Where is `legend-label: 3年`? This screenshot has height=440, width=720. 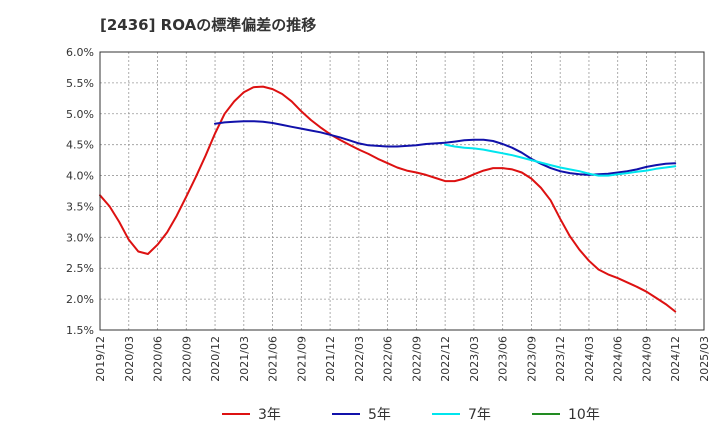 legend-label: 3年 is located at coordinates (269, 415).